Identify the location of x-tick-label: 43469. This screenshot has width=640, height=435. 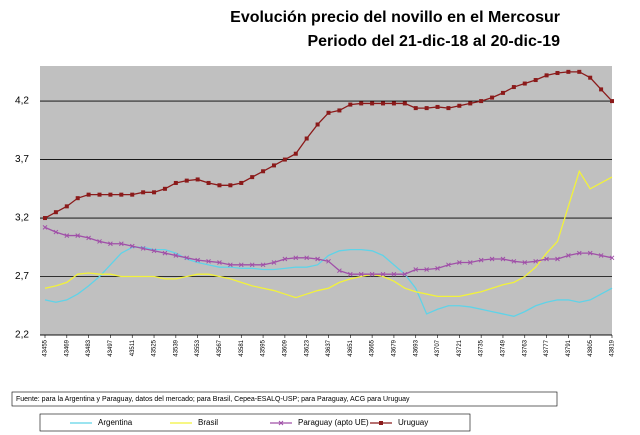
(67, 347).